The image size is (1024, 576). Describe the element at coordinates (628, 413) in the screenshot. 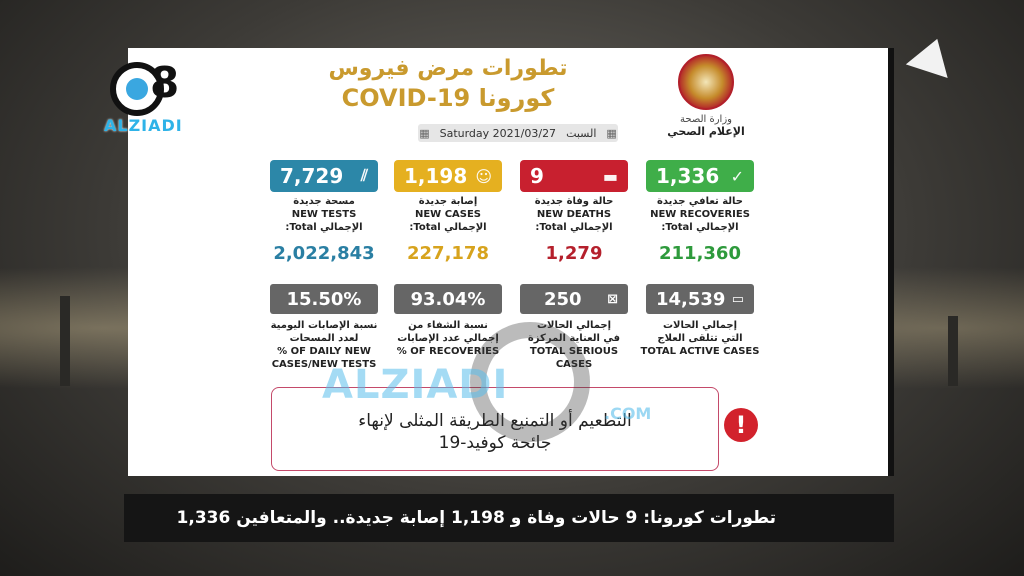

I see `watermark-domain: .COM` at that location.